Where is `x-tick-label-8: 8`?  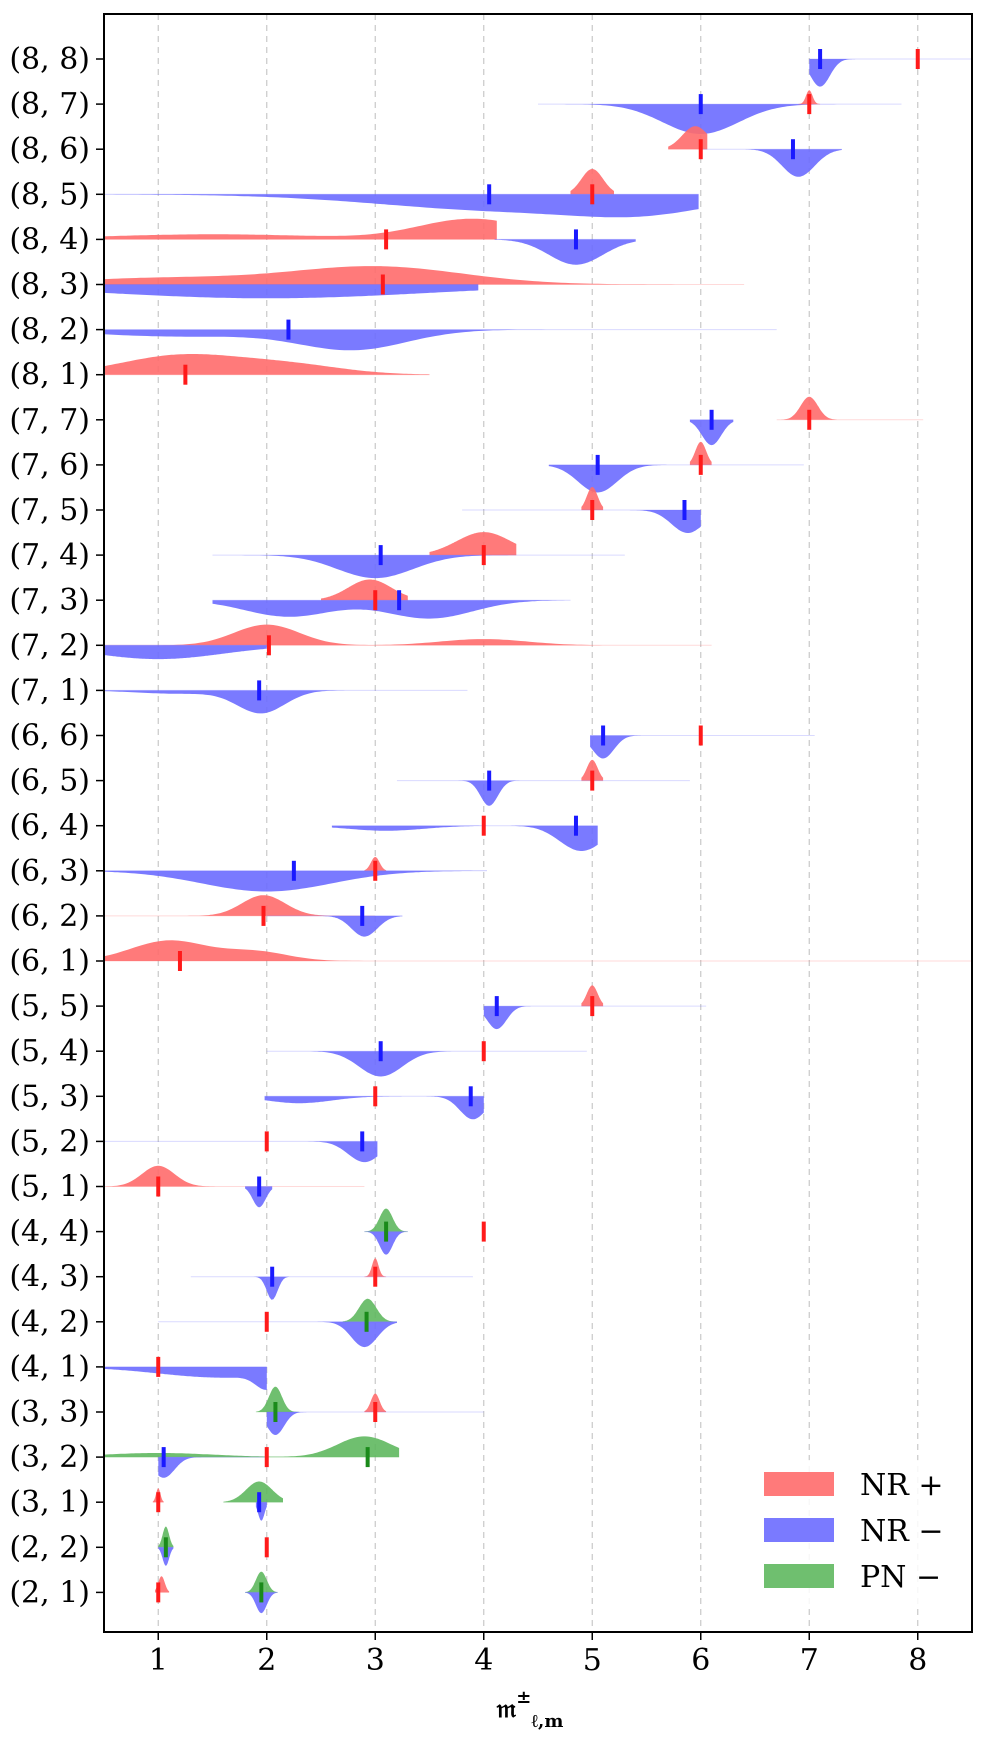
x-tick-label-8: 8 is located at coordinates (917, 1660).